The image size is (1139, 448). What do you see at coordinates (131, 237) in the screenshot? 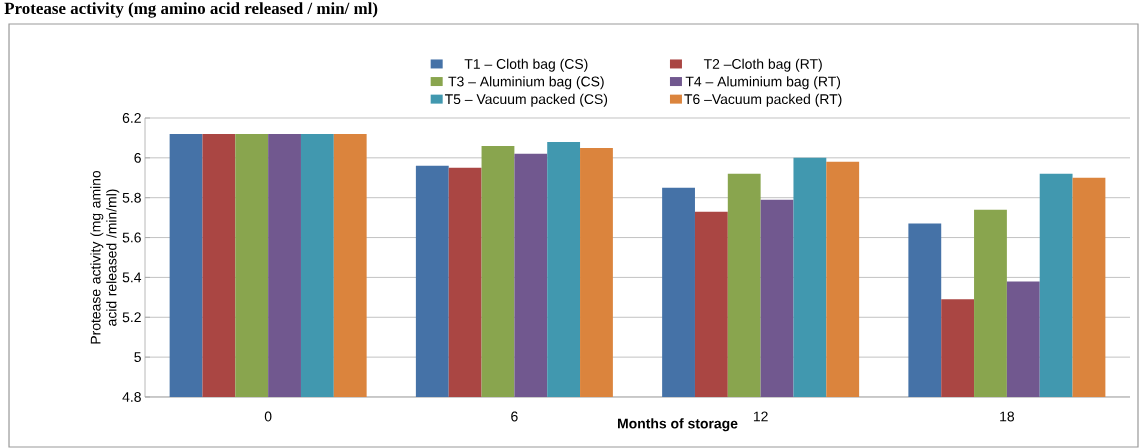
I see `y-tick-label: 5.6` at bounding box center [131, 237].